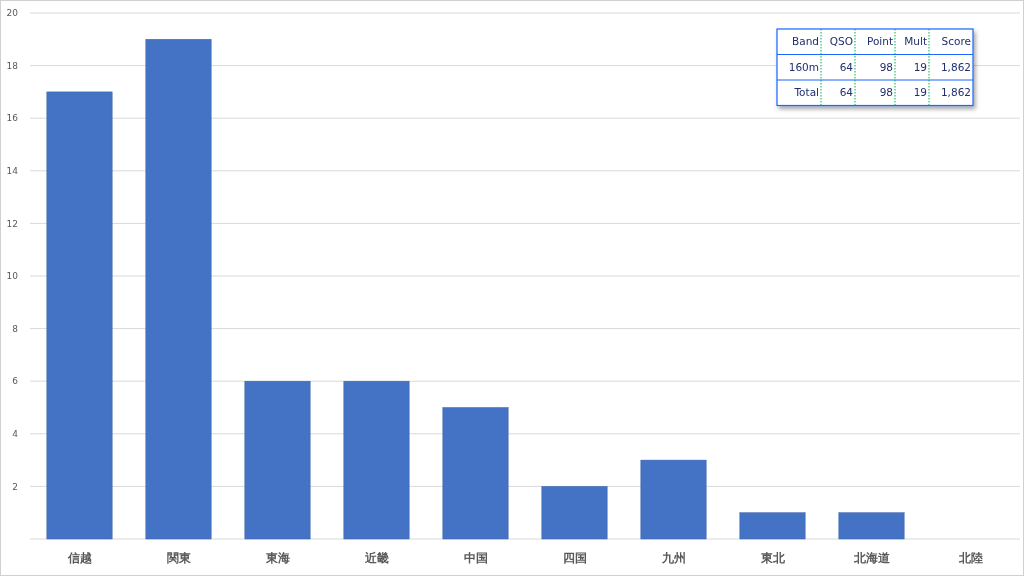  I want to click on x-tick-label: 中国, so click(475, 558).